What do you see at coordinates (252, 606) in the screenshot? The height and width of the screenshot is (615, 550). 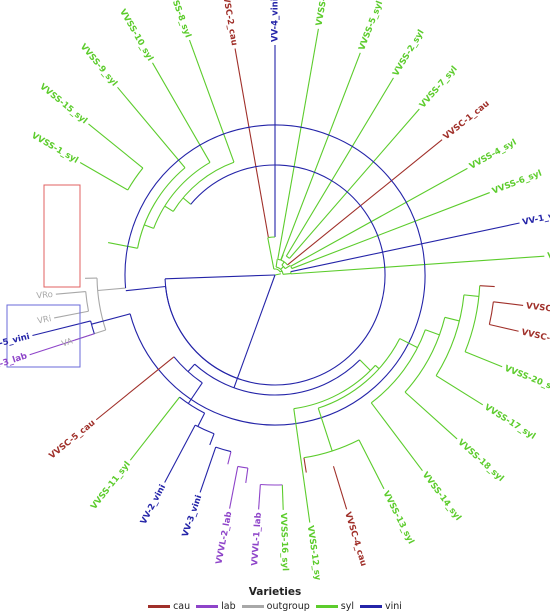 I see `legend-swatch-outgroup` at bounding box center [252, 606].